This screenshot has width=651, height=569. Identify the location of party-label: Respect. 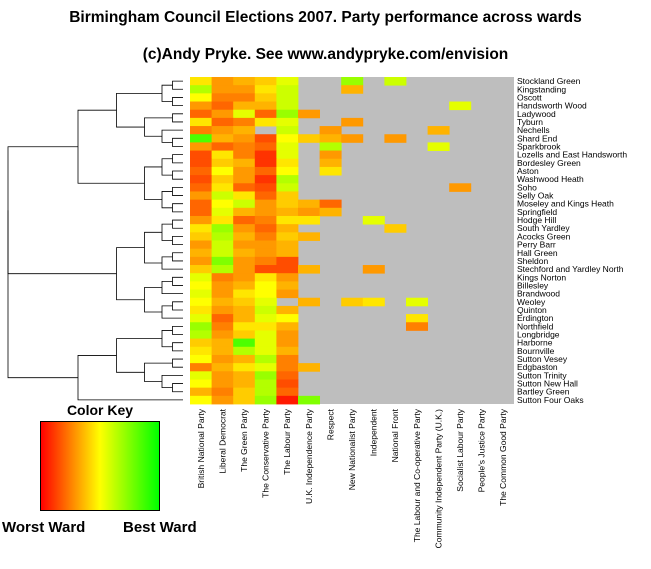
(330, 424).